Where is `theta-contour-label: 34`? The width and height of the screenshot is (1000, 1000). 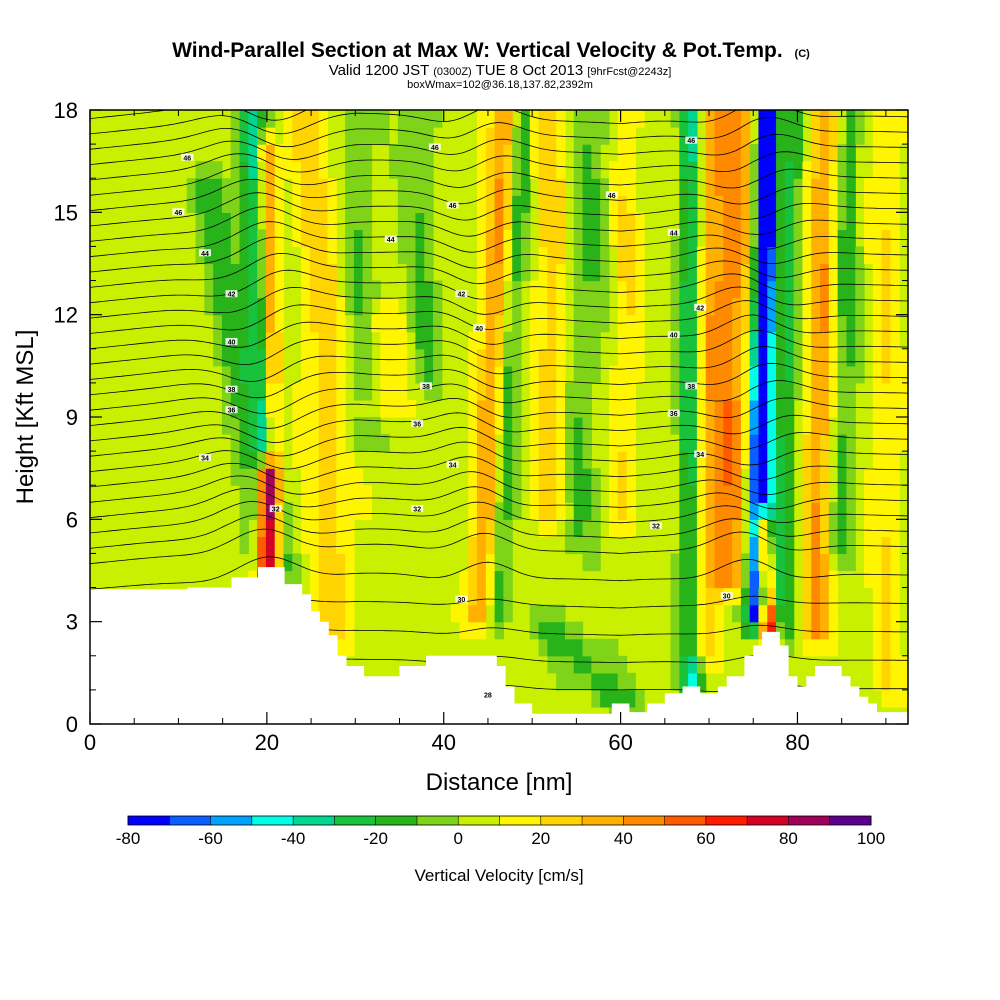 theta-contour-label: 34 is located at coordinates (700, 454).